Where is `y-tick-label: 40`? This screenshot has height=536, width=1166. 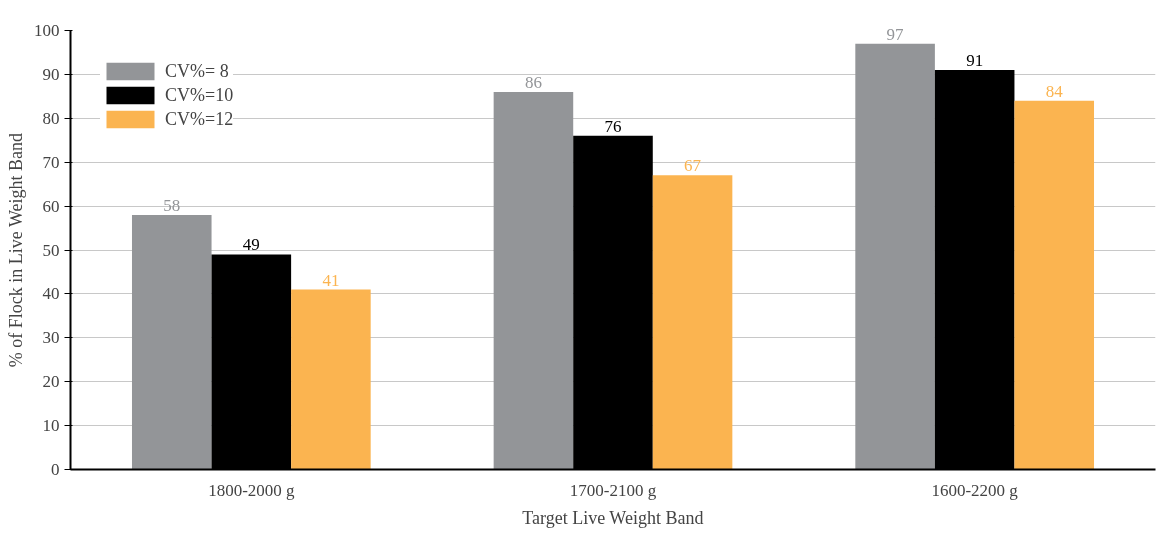
y-tick-label: 40 is located at coordinates (51, 294).